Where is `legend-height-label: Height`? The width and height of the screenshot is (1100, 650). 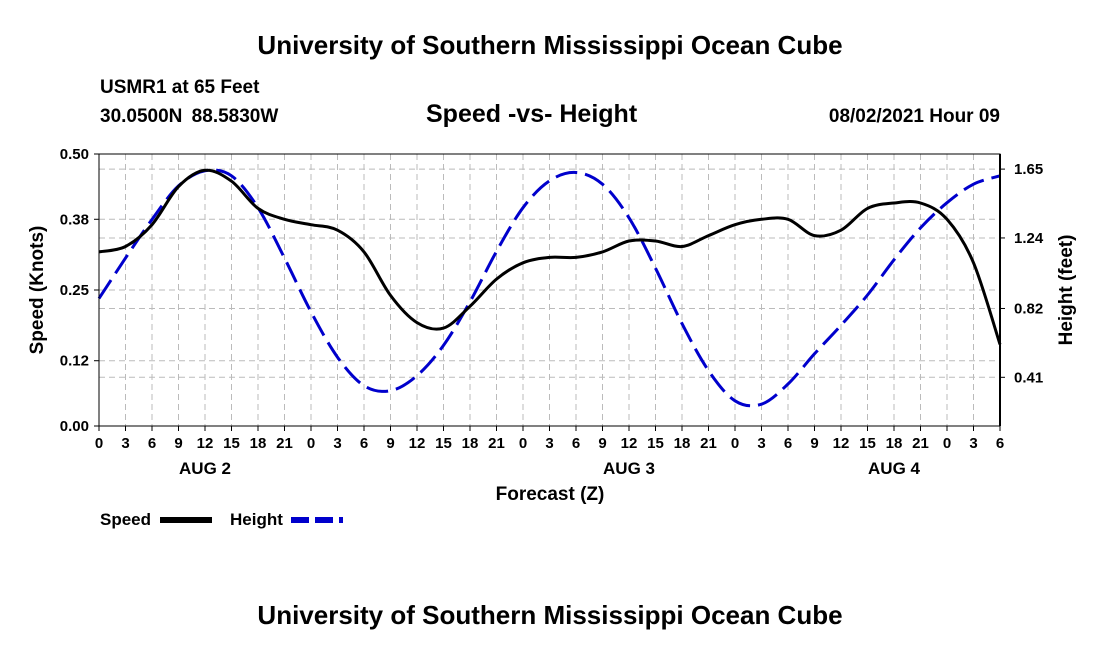
legend-height-label: Height is located at coordinates (256, 519).